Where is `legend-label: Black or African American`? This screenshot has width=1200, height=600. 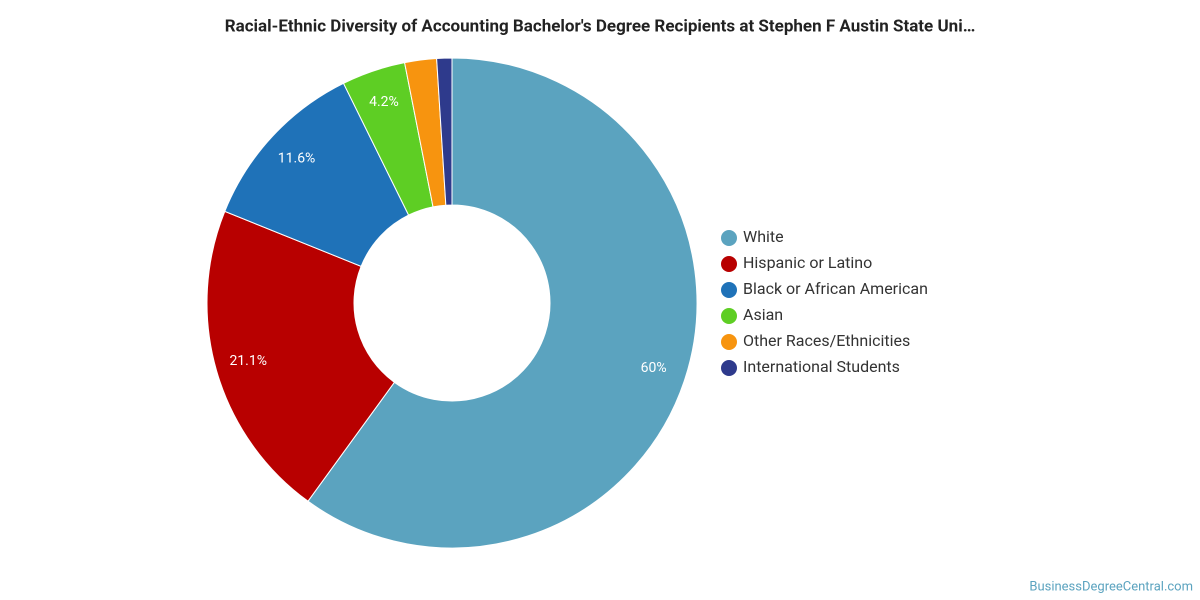
legend-label: Black or African American is located at coordinates (835, 288).